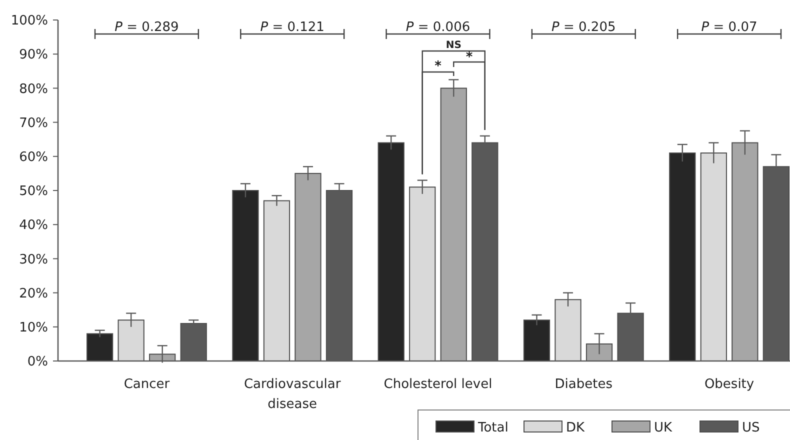 This screenshot has height=440, width=790. What do you see at coordinates (438, 27) in the screenshot?
I see `annotation: P = 0.006` at bounding box center [438, 27].